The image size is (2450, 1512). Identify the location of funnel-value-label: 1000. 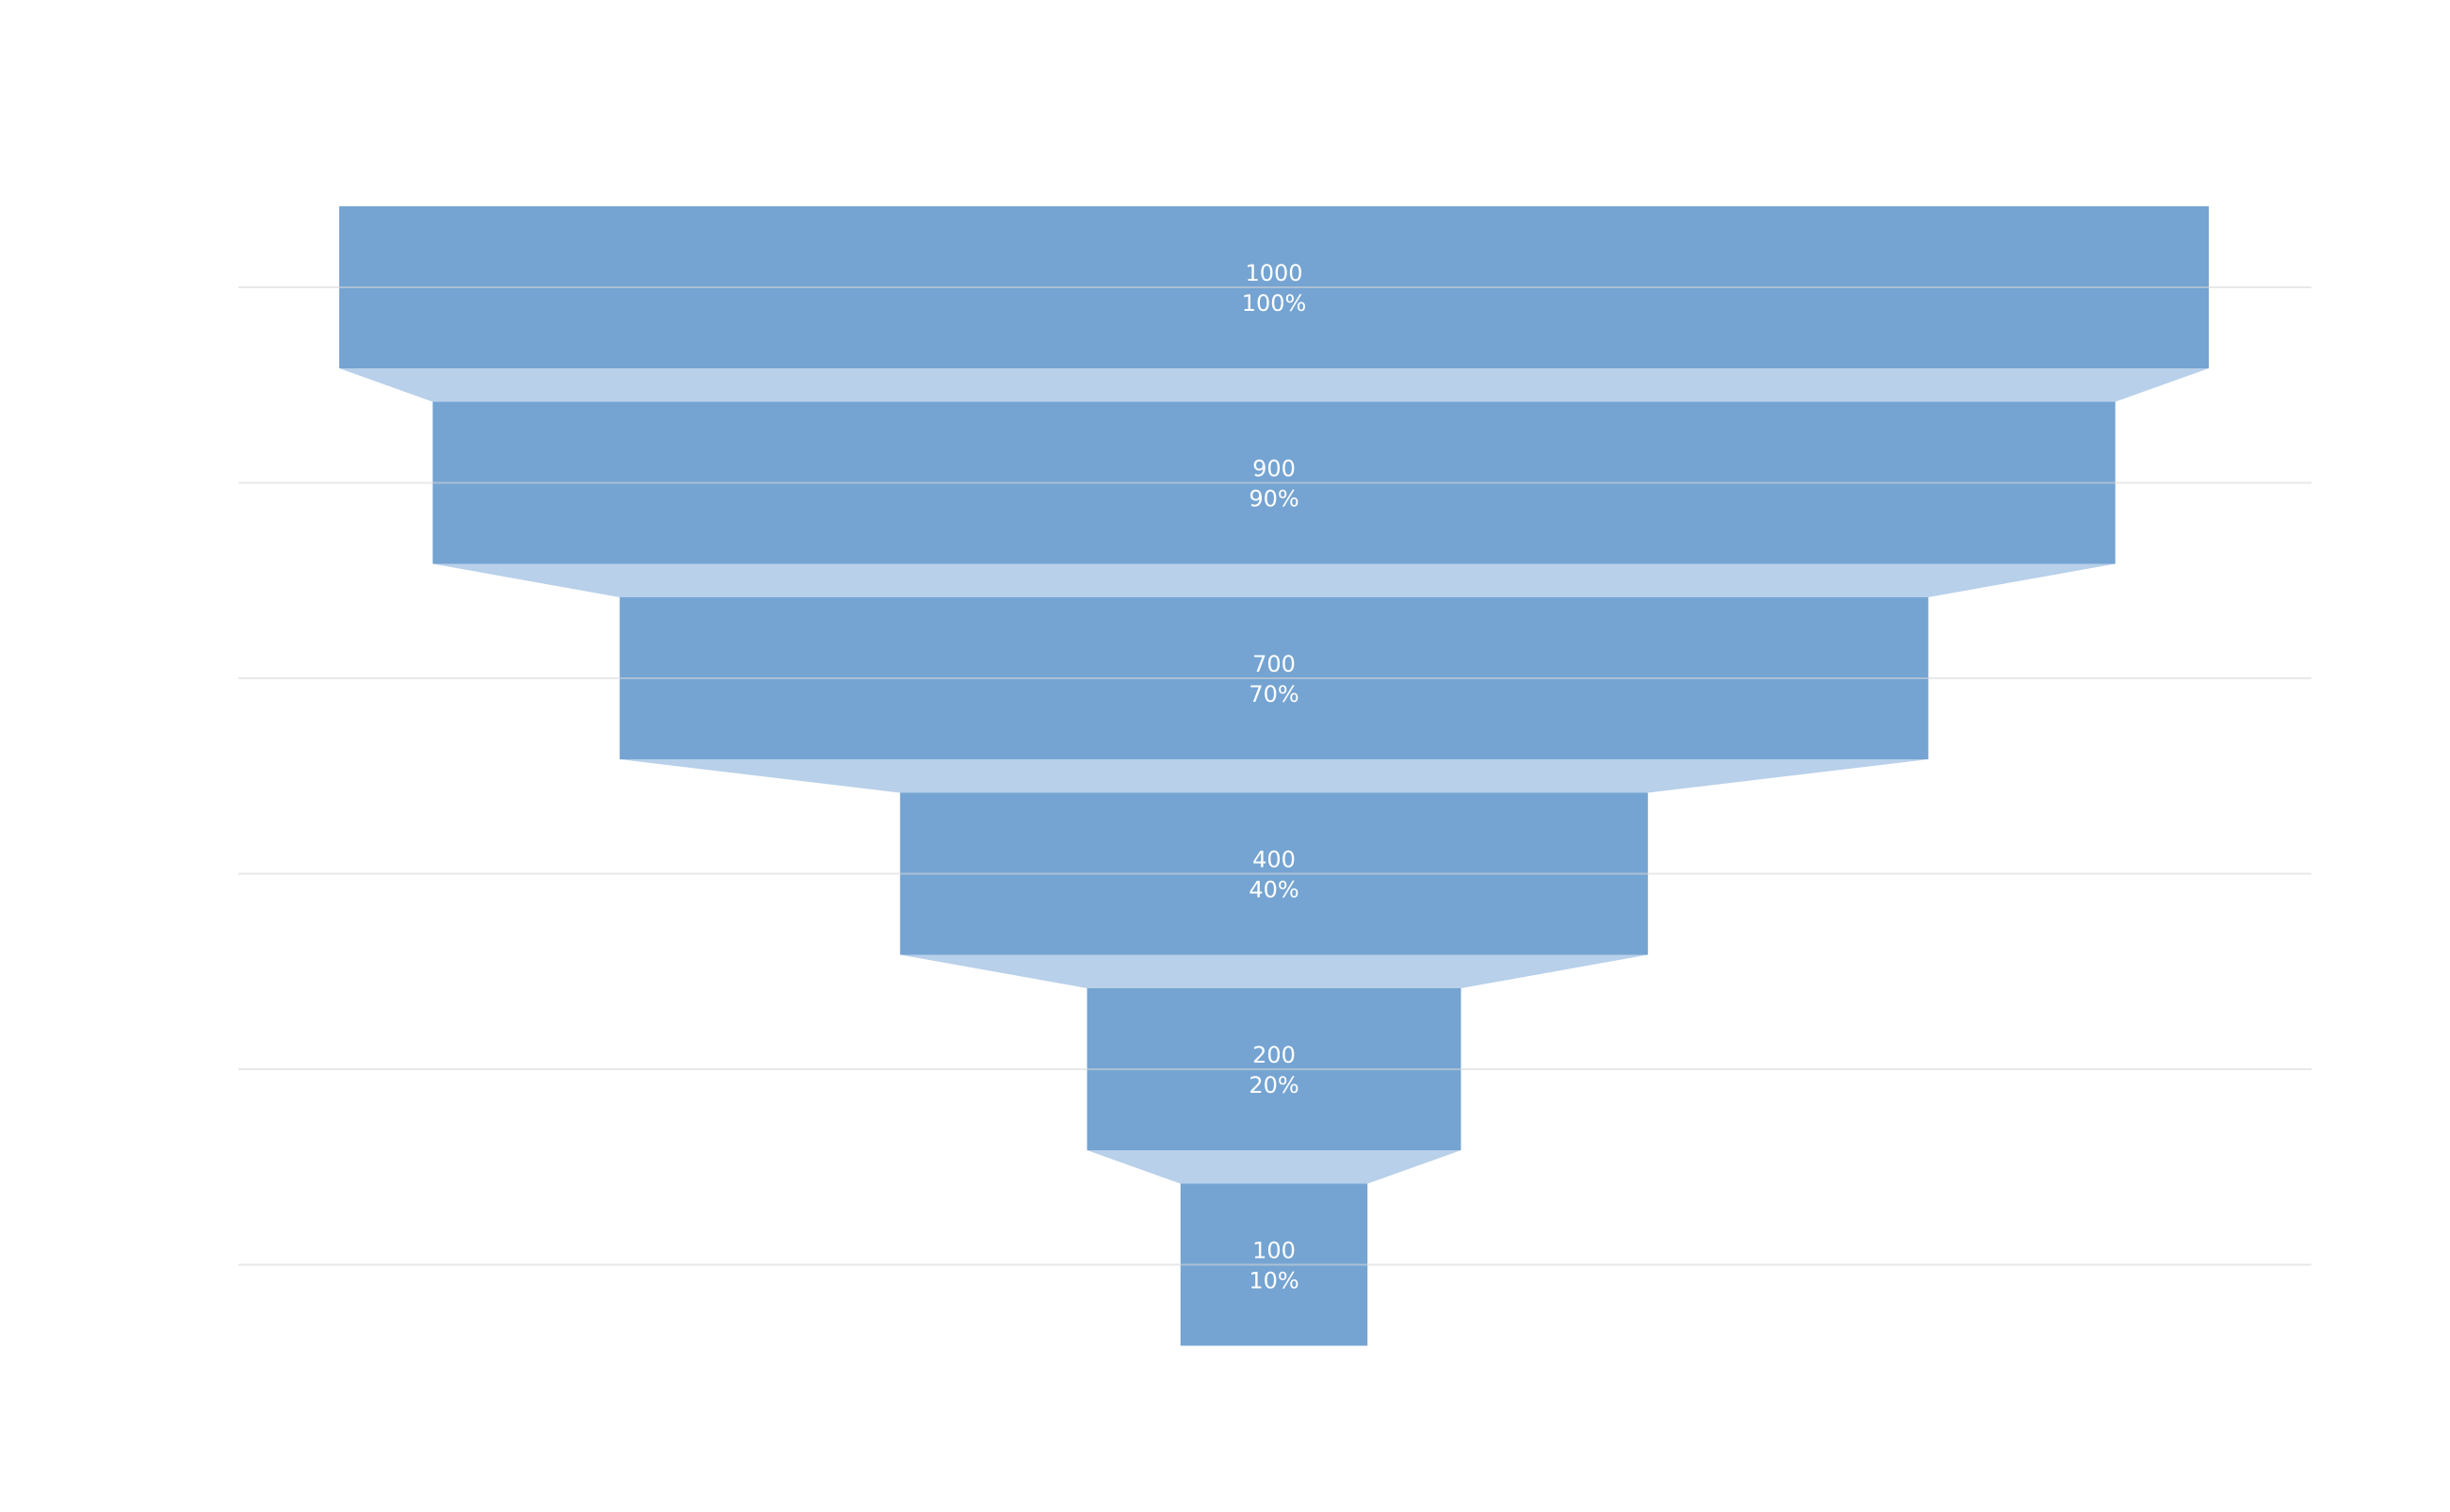
(1273, 273).